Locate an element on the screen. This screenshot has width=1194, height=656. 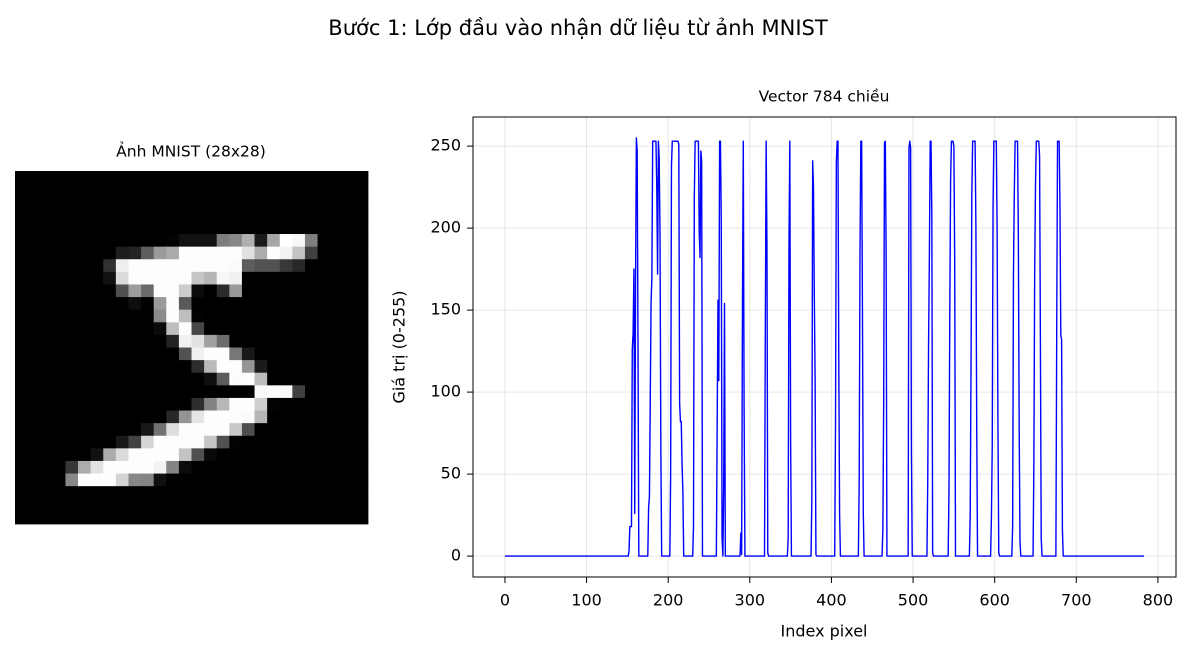
x-tick-label: 200 is located at coordinates (668, 600).